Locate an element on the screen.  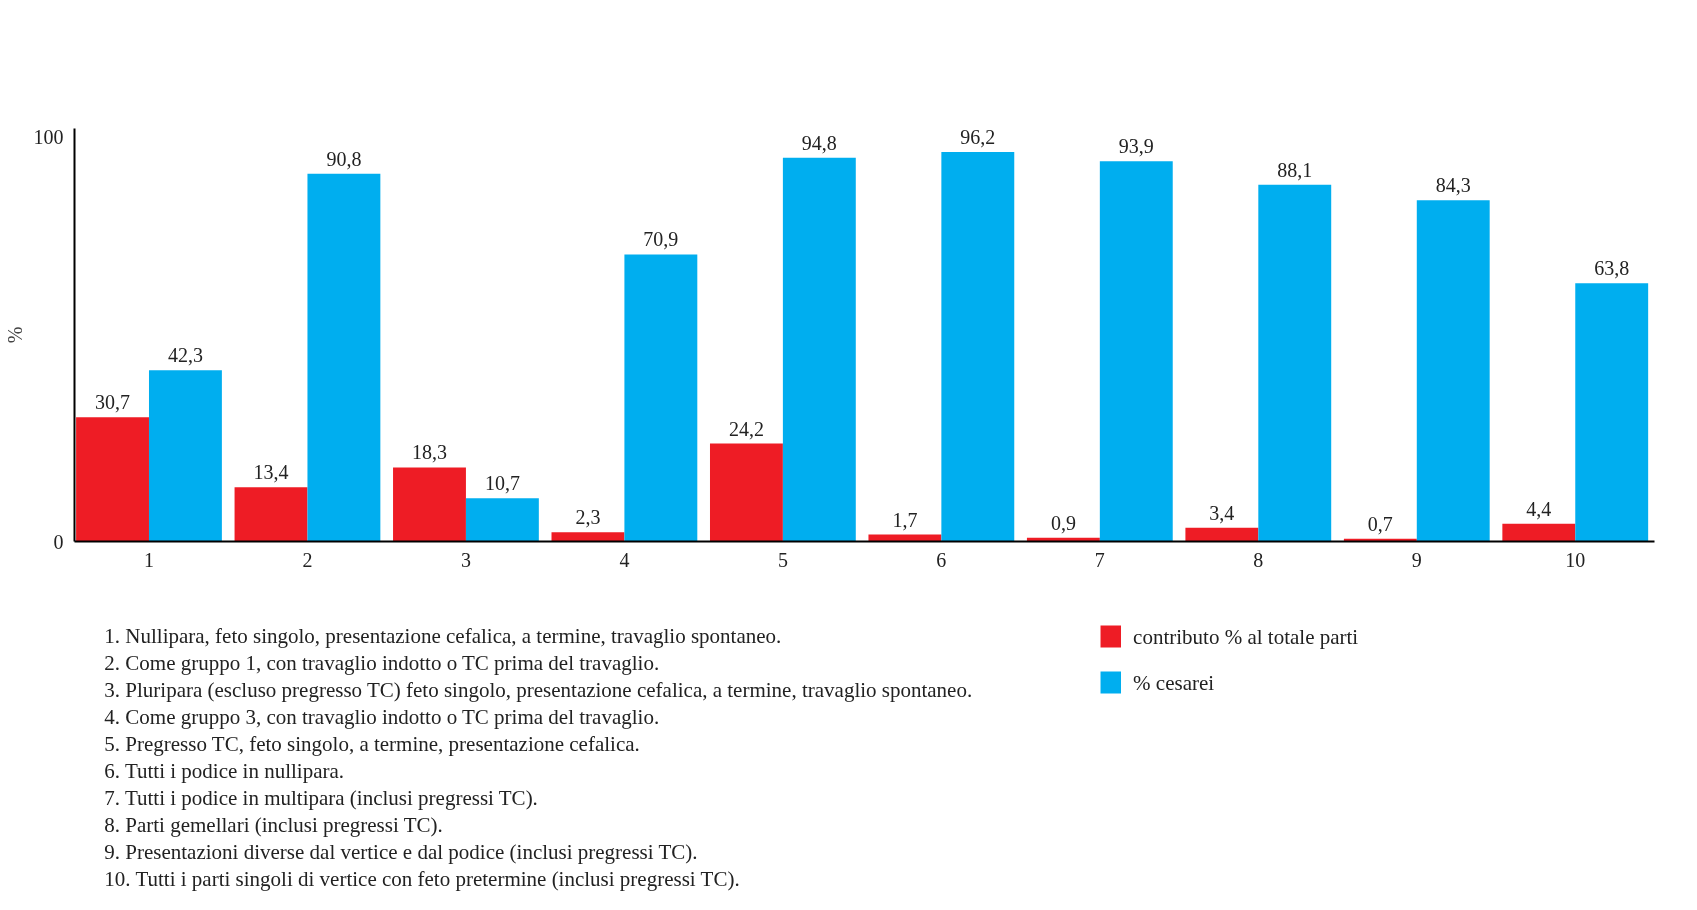
data-label: 84,3 is located at coordinates (1453, 185).